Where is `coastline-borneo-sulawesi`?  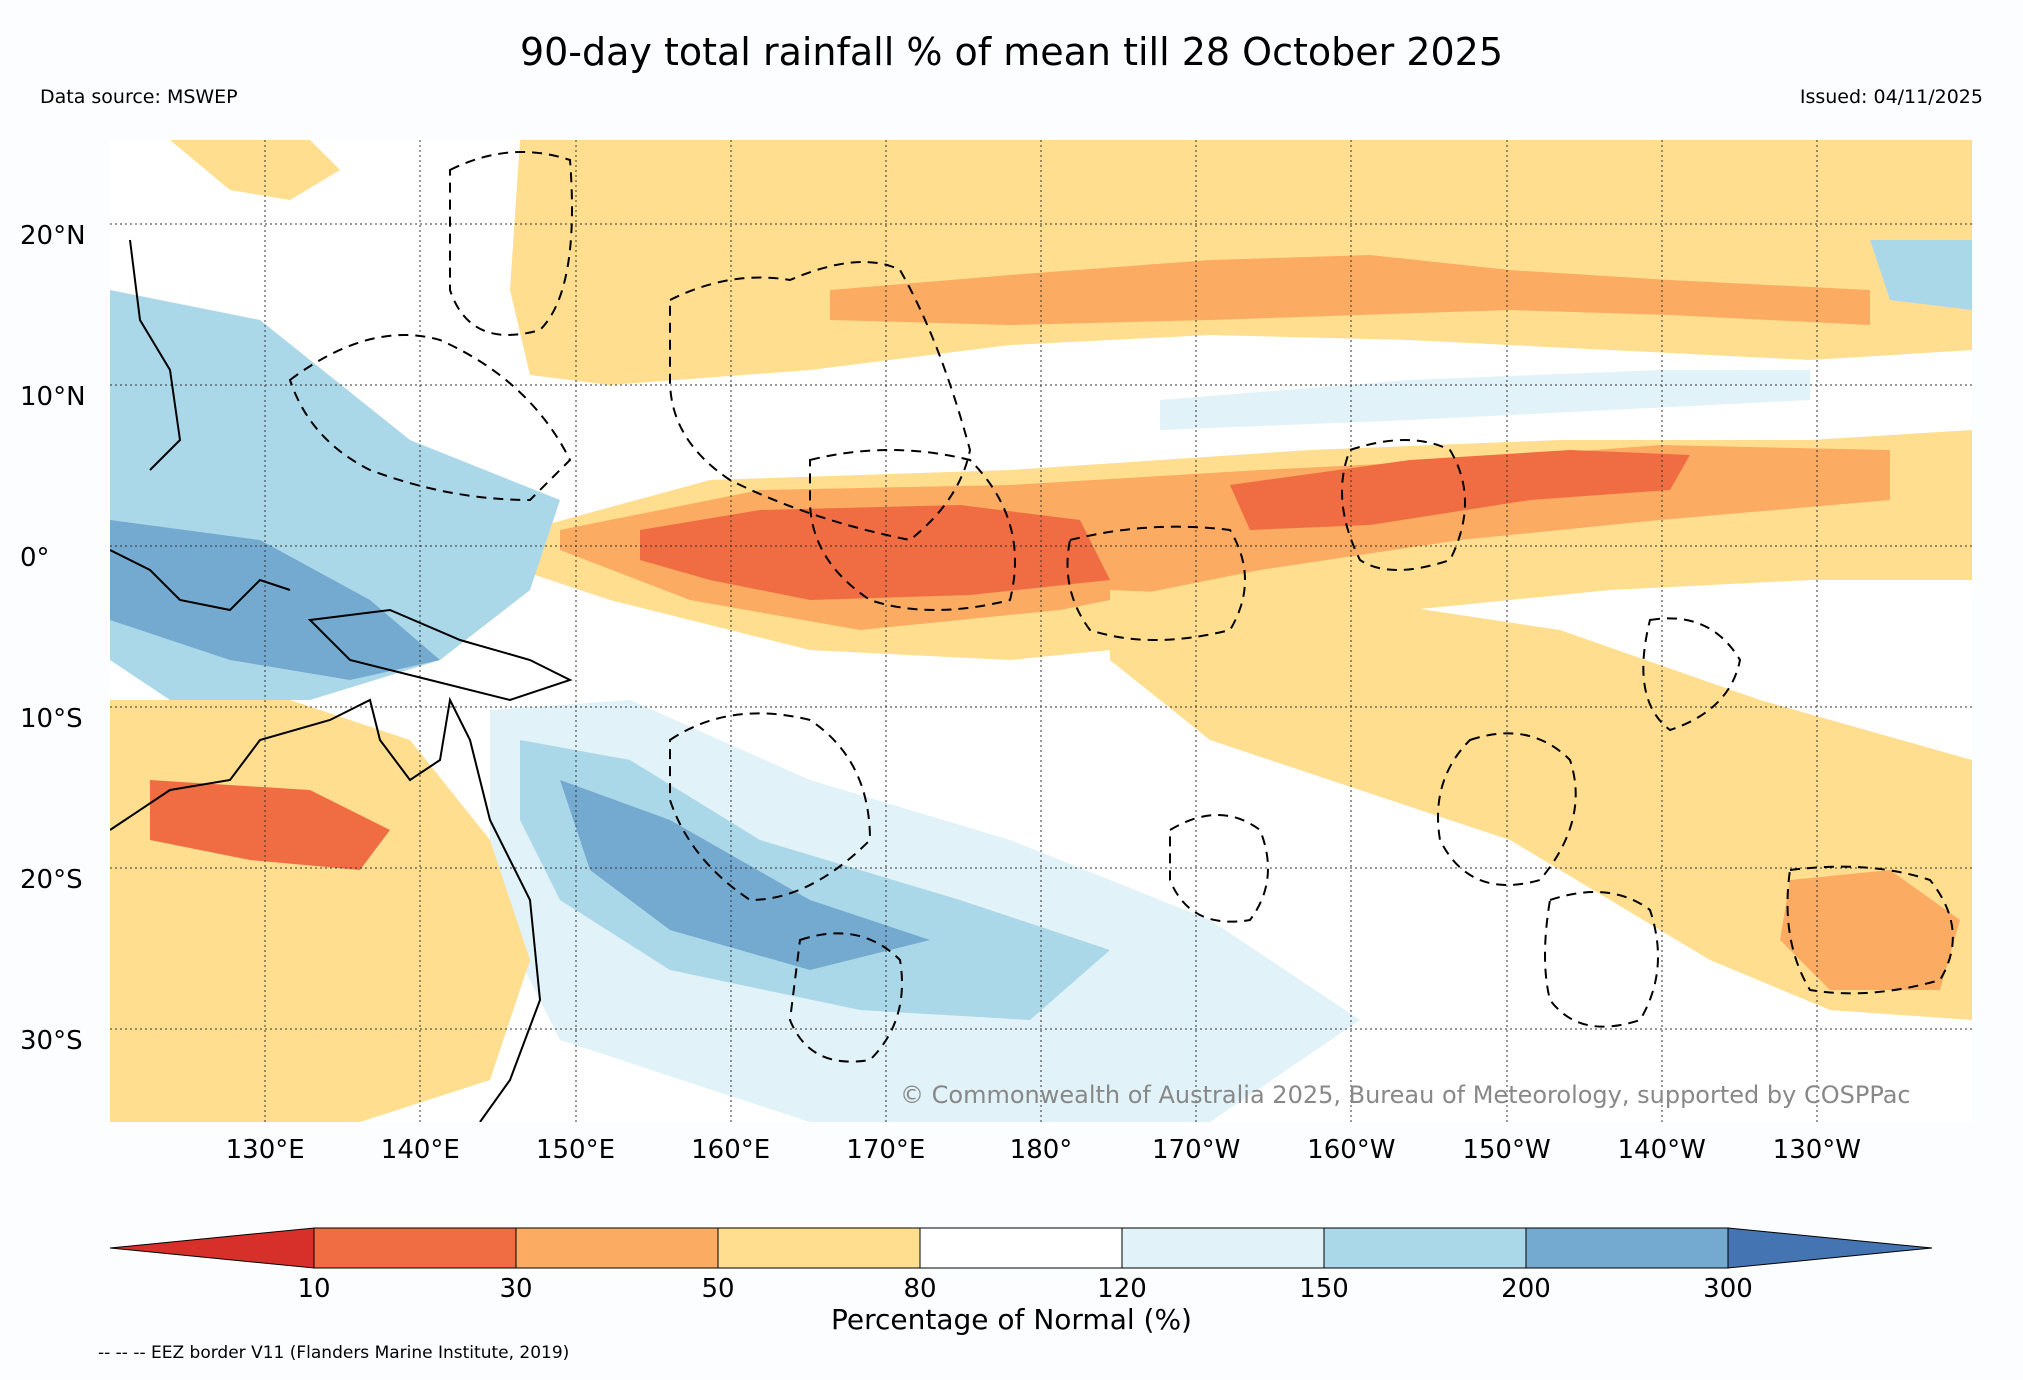 coastline-borneo-sulawesi is located at coordinates (200, 580).